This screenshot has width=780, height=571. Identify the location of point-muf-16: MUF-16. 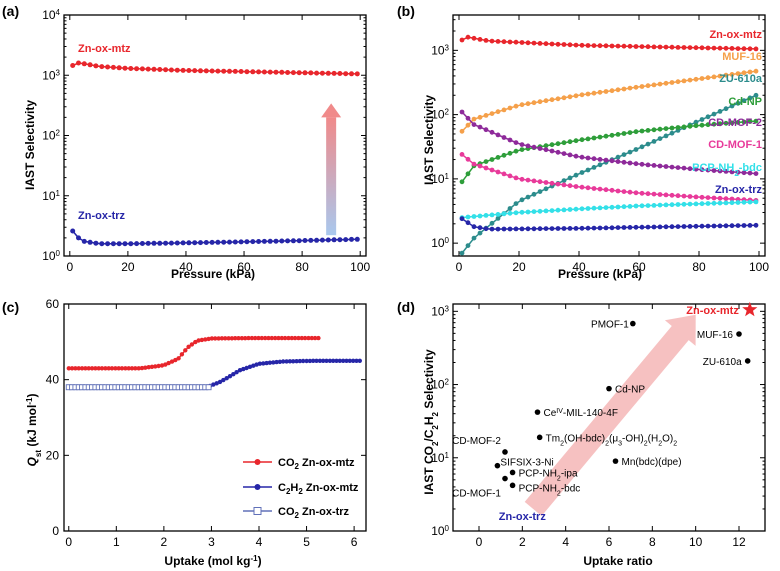
(719, 335).